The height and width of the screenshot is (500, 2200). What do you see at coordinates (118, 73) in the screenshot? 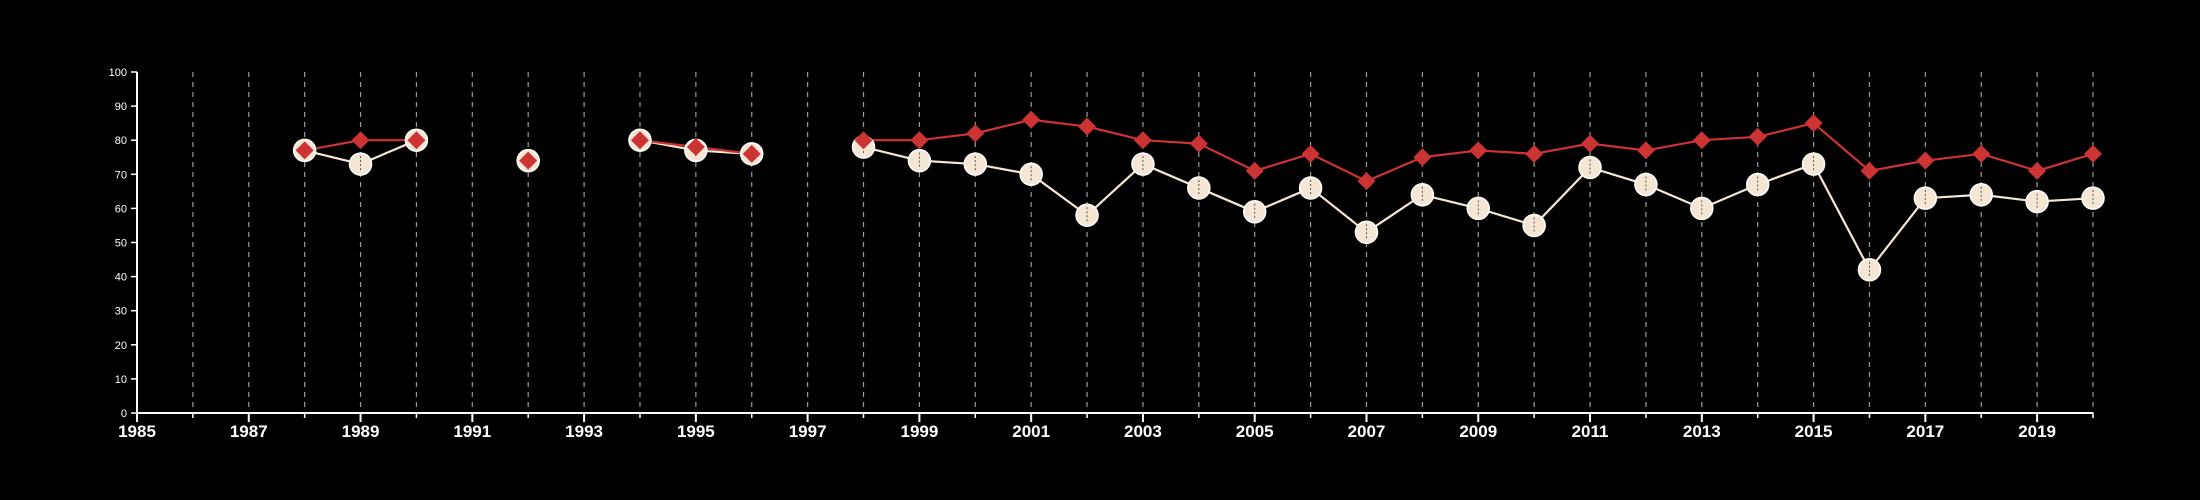
I see `y-tick-label: 100` at bounding box center [118, 73].